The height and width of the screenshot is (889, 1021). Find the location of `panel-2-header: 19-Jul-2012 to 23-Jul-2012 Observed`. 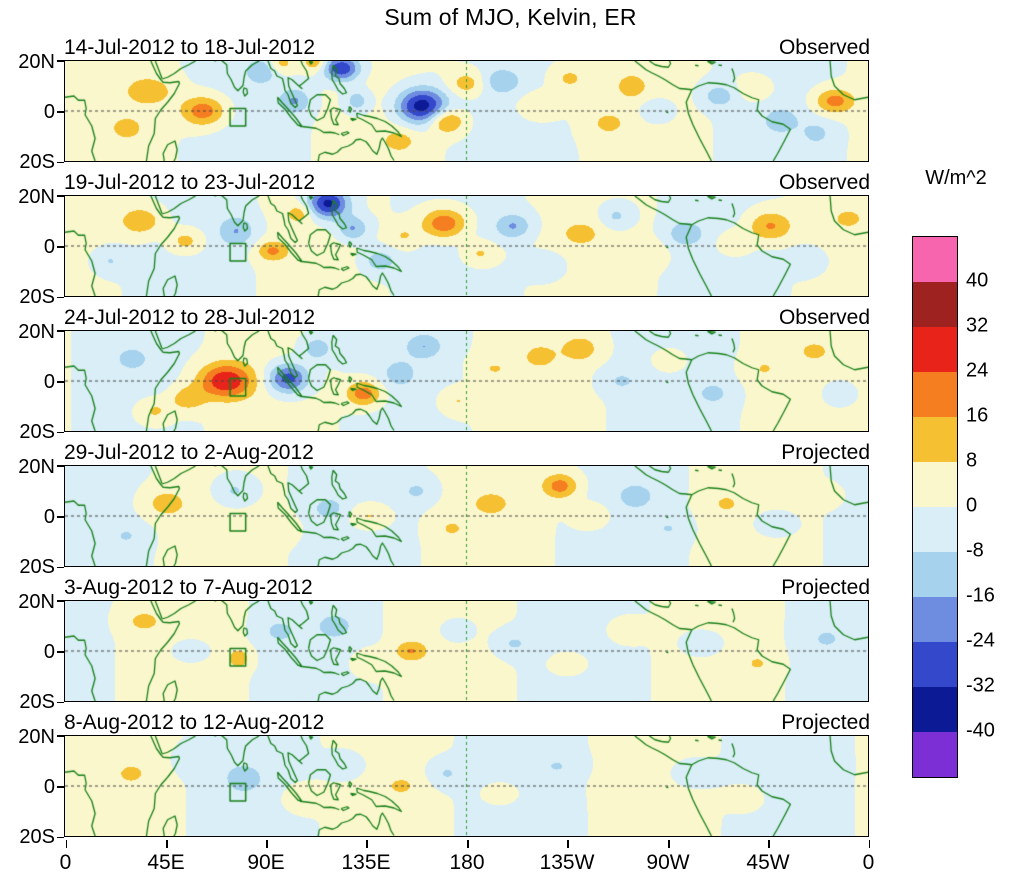

panel-2-header: 19-Jul-2012 to 23-Jul-2012 Observed is located at coordinates (467, 182).